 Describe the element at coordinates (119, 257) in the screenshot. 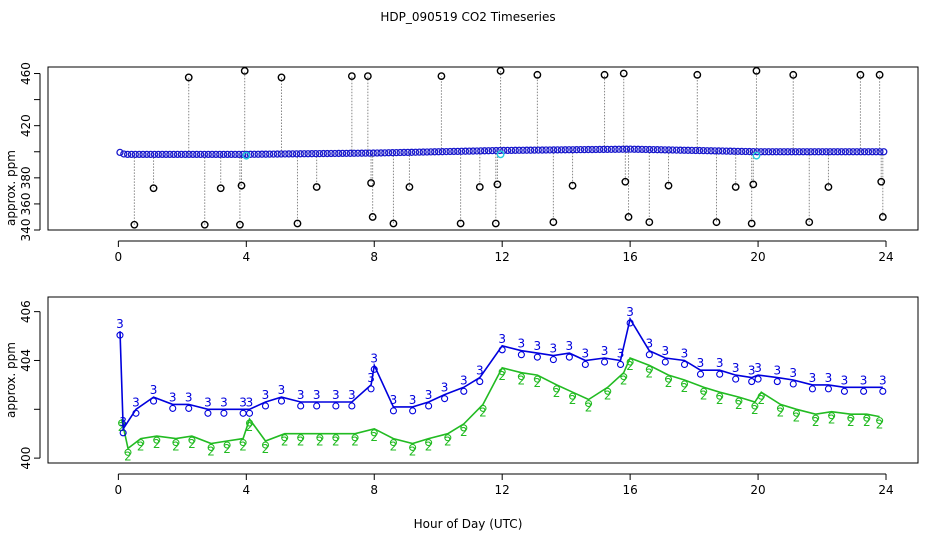

I see `x-tick-label: 0` at that location.